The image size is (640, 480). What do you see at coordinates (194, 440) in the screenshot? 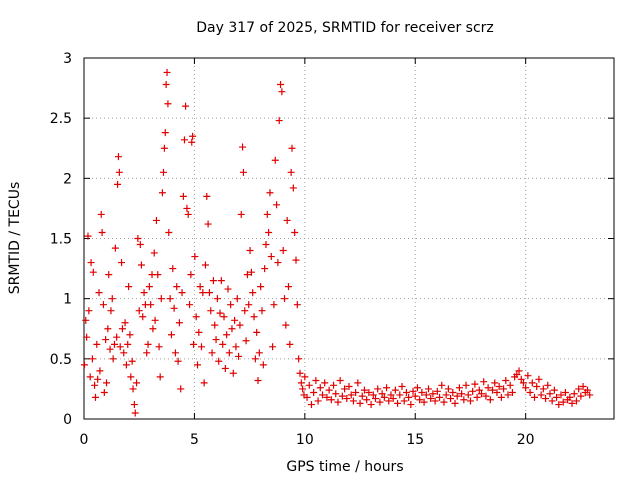
I see `x-tick-label: 5` at bounding box center [194, 440].